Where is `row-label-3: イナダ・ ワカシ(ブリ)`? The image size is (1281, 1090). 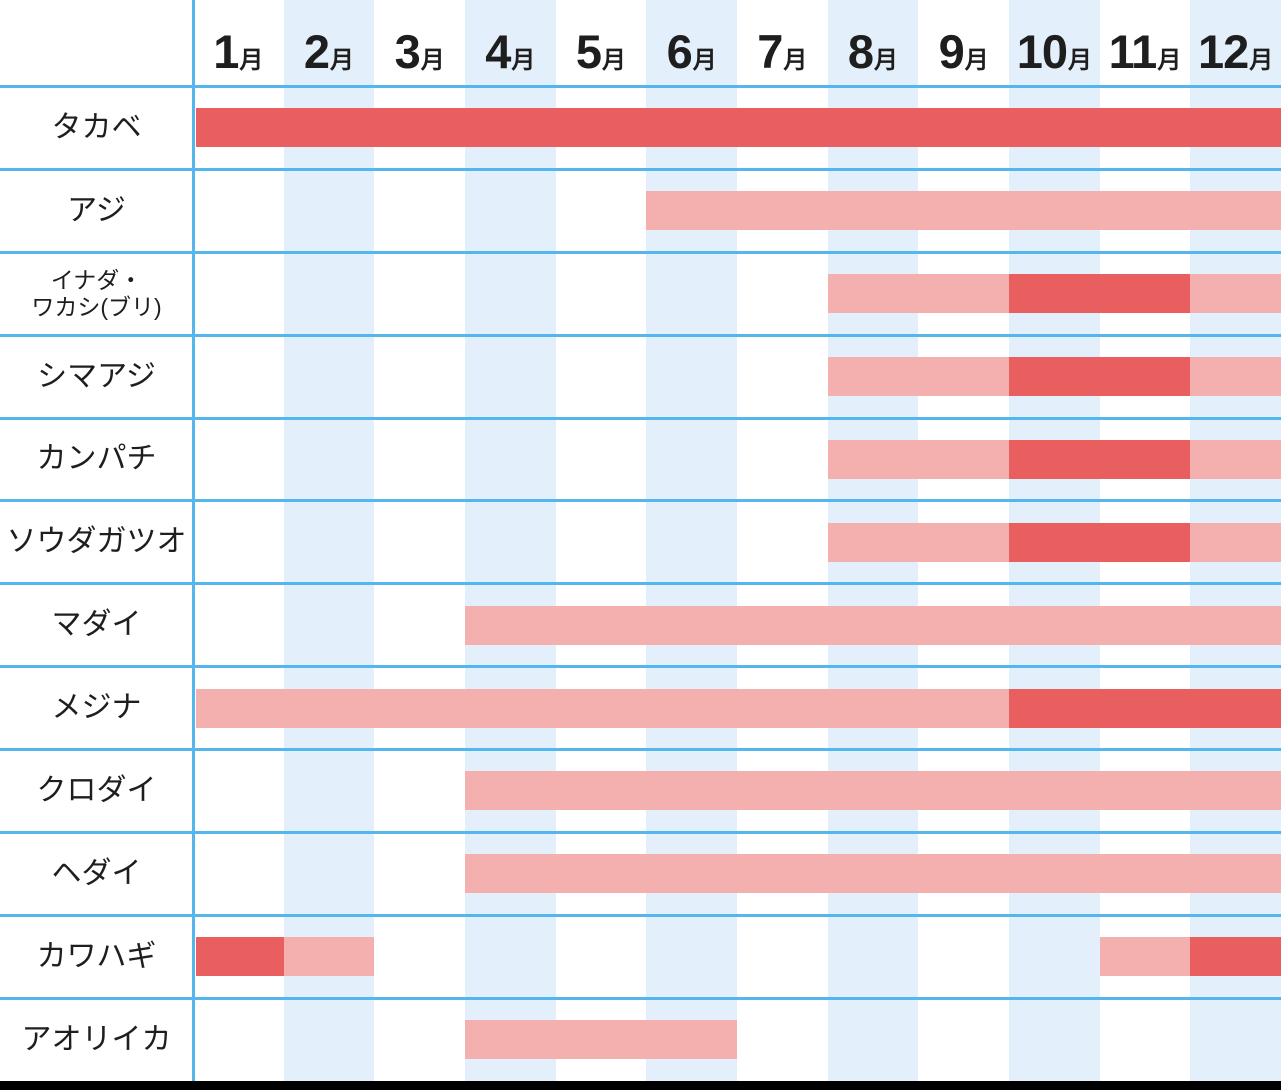 row-label-3: イナダ・ ワカシ(ブリ) is located at coordinates (96, 293).